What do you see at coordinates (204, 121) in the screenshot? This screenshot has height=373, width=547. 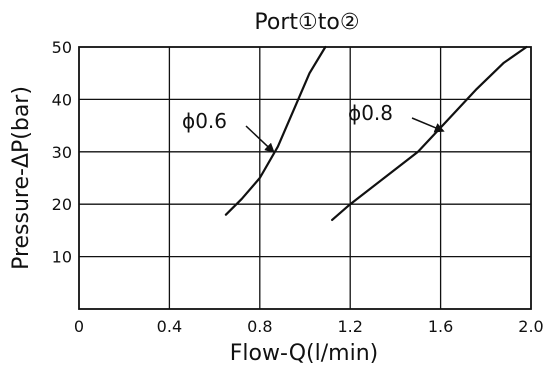 I see `series-label-phi-0-6: ϕ0.6` at bounding box center [204, 121].